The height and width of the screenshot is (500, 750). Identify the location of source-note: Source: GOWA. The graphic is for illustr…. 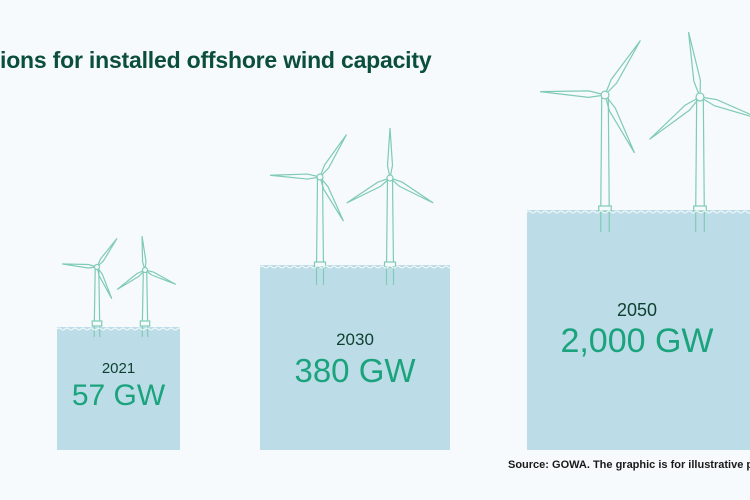
(629, 465).